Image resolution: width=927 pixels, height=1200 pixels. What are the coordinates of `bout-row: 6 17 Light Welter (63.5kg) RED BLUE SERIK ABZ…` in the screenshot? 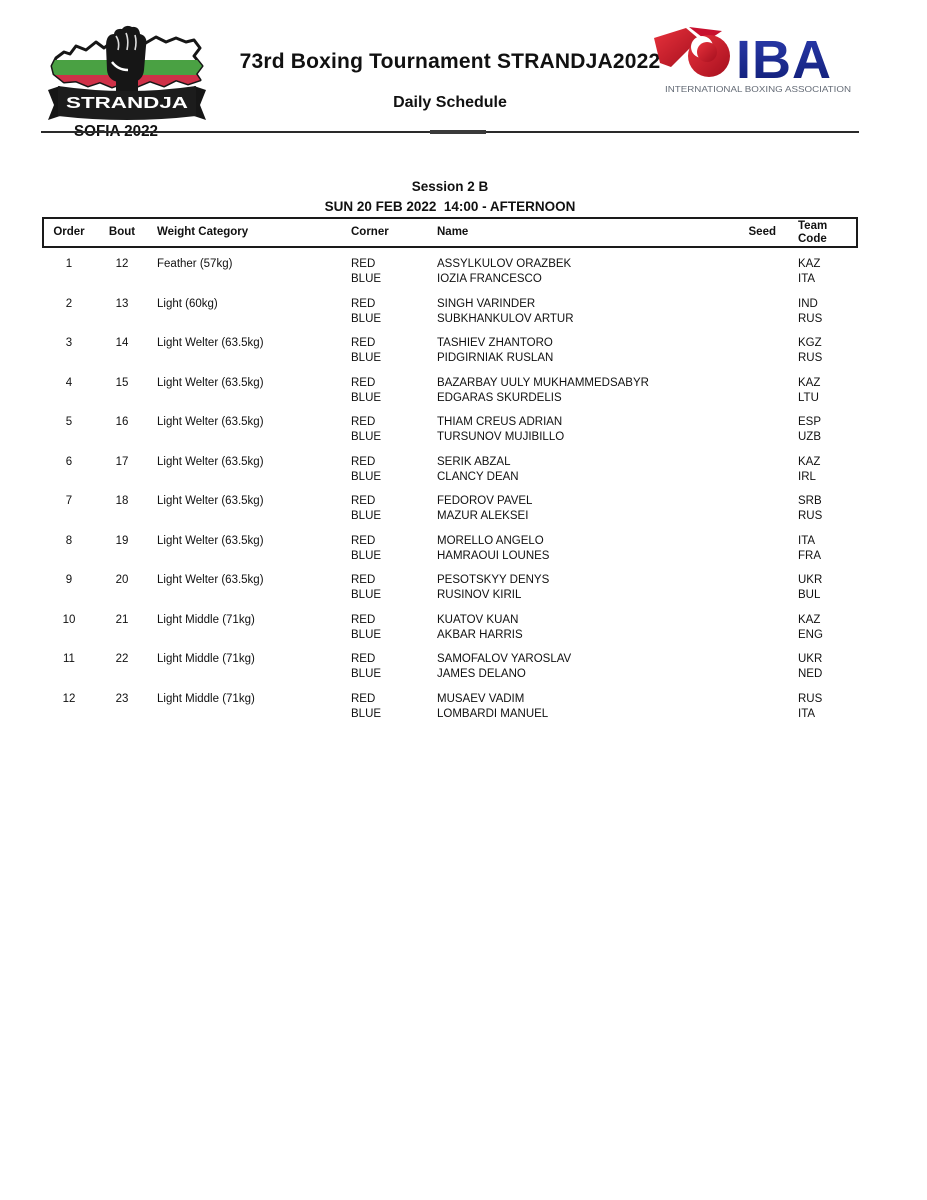 It's located at (450, 470).